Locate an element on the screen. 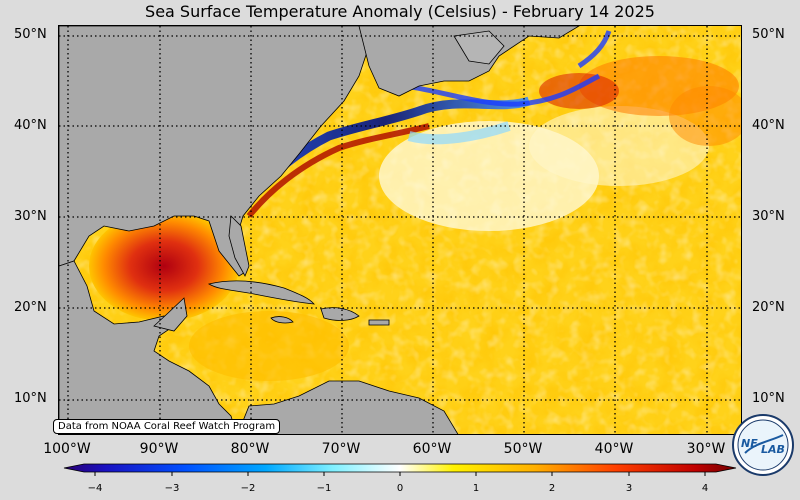  lat-label-left: 10°N is located at coordinates (30, 398).